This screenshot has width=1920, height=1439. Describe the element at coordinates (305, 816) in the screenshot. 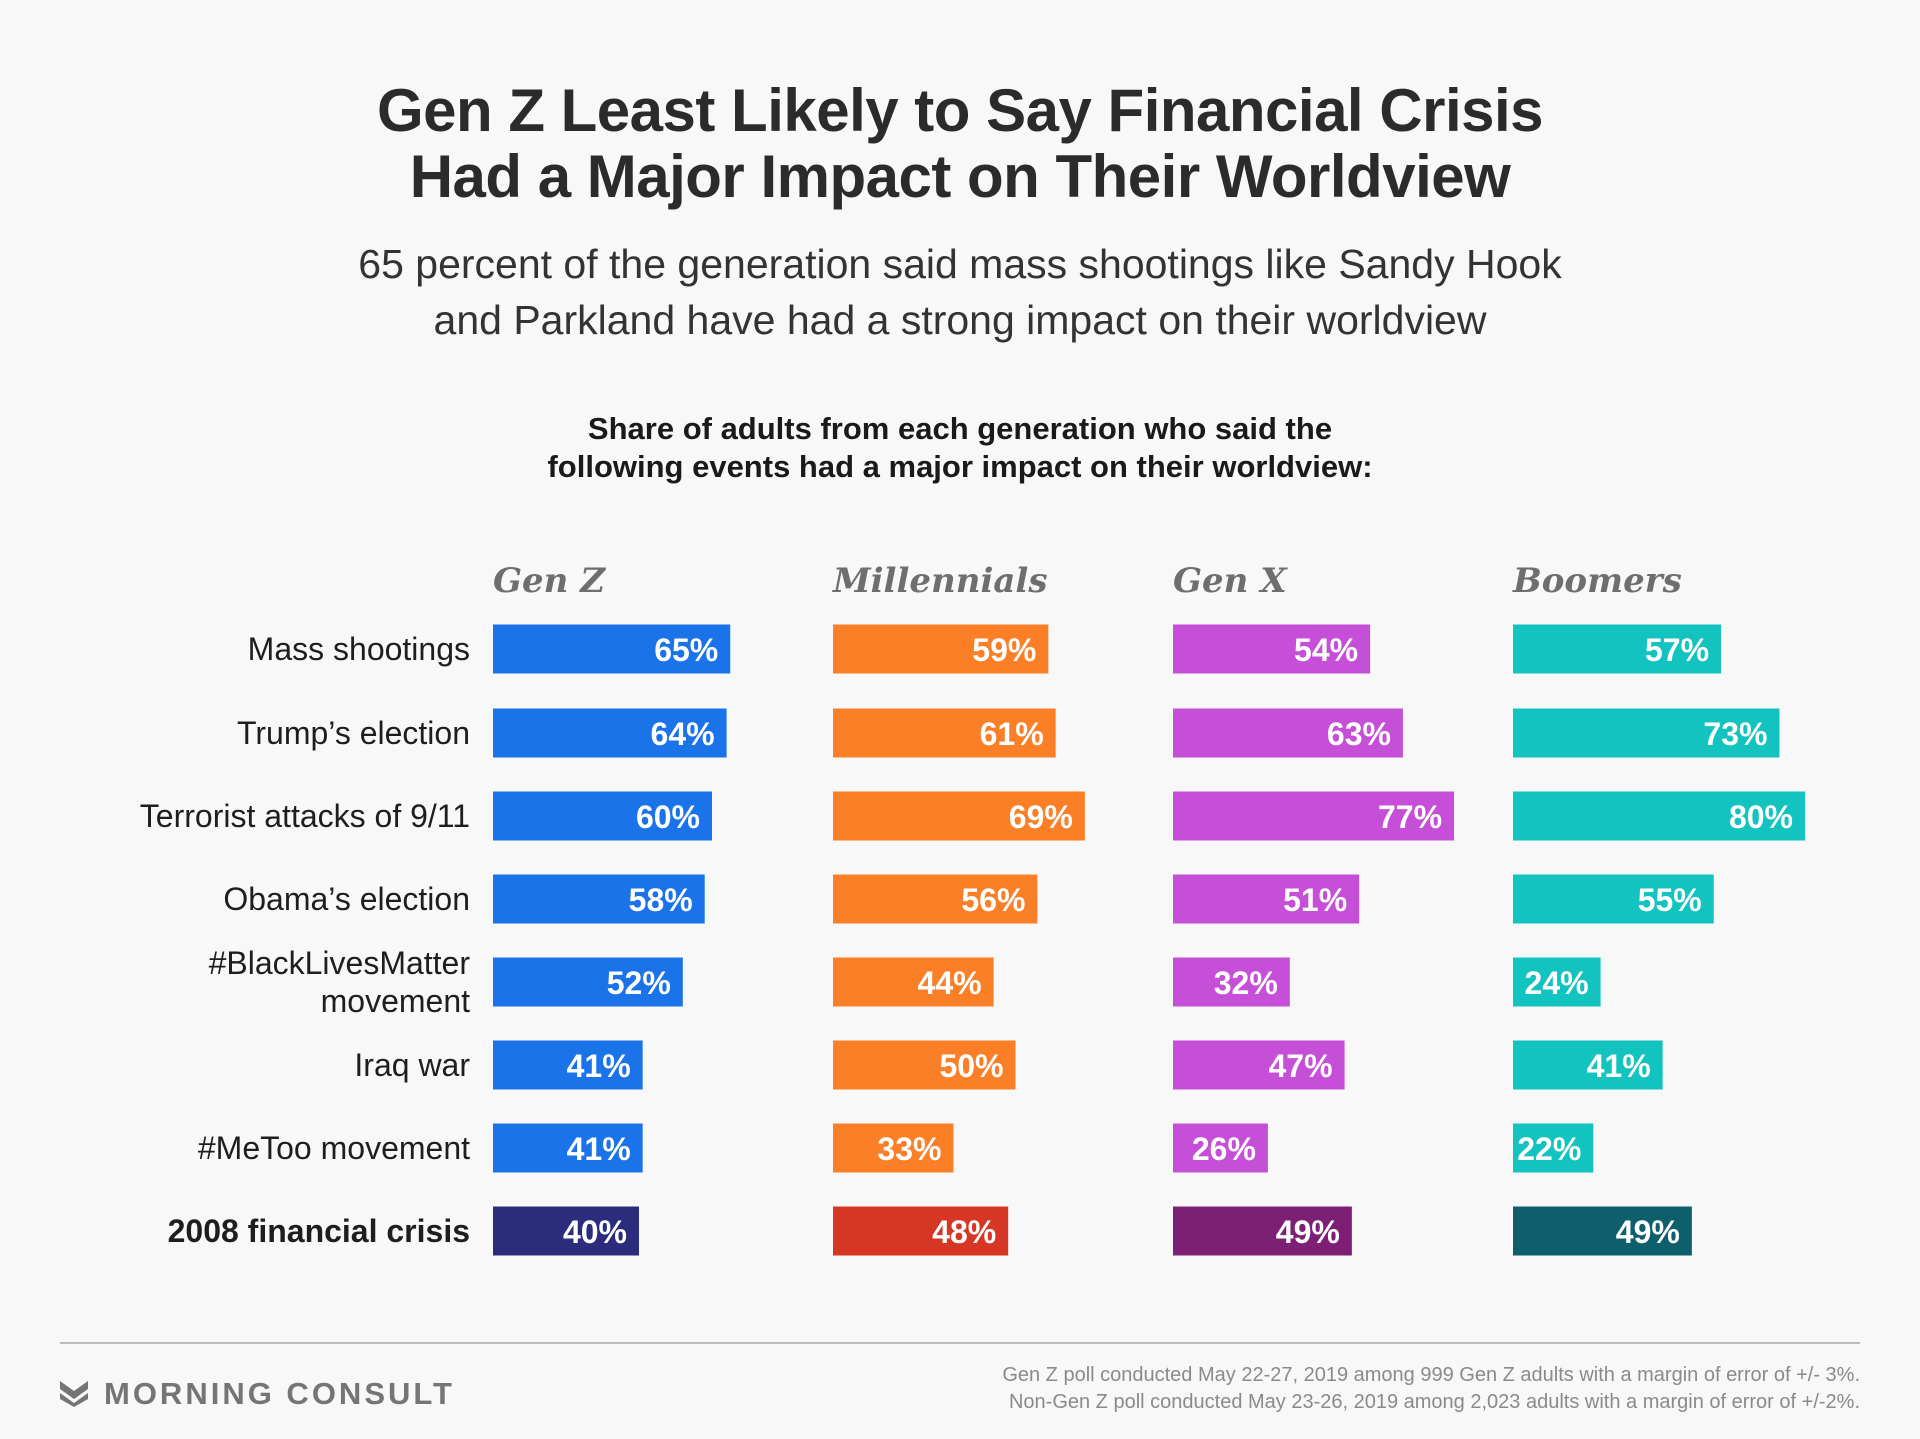

I see `category-label-terrorist-attacks-of-9-11: Terrorist attacks of 9/11` at that location.